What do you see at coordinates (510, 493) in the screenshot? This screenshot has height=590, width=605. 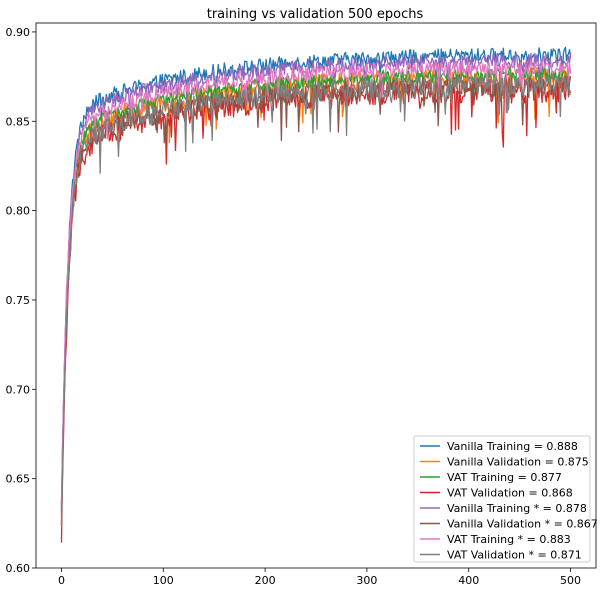 I see `legend-entry: VAT Validation = 0.868` at bounding box center [510, 493].